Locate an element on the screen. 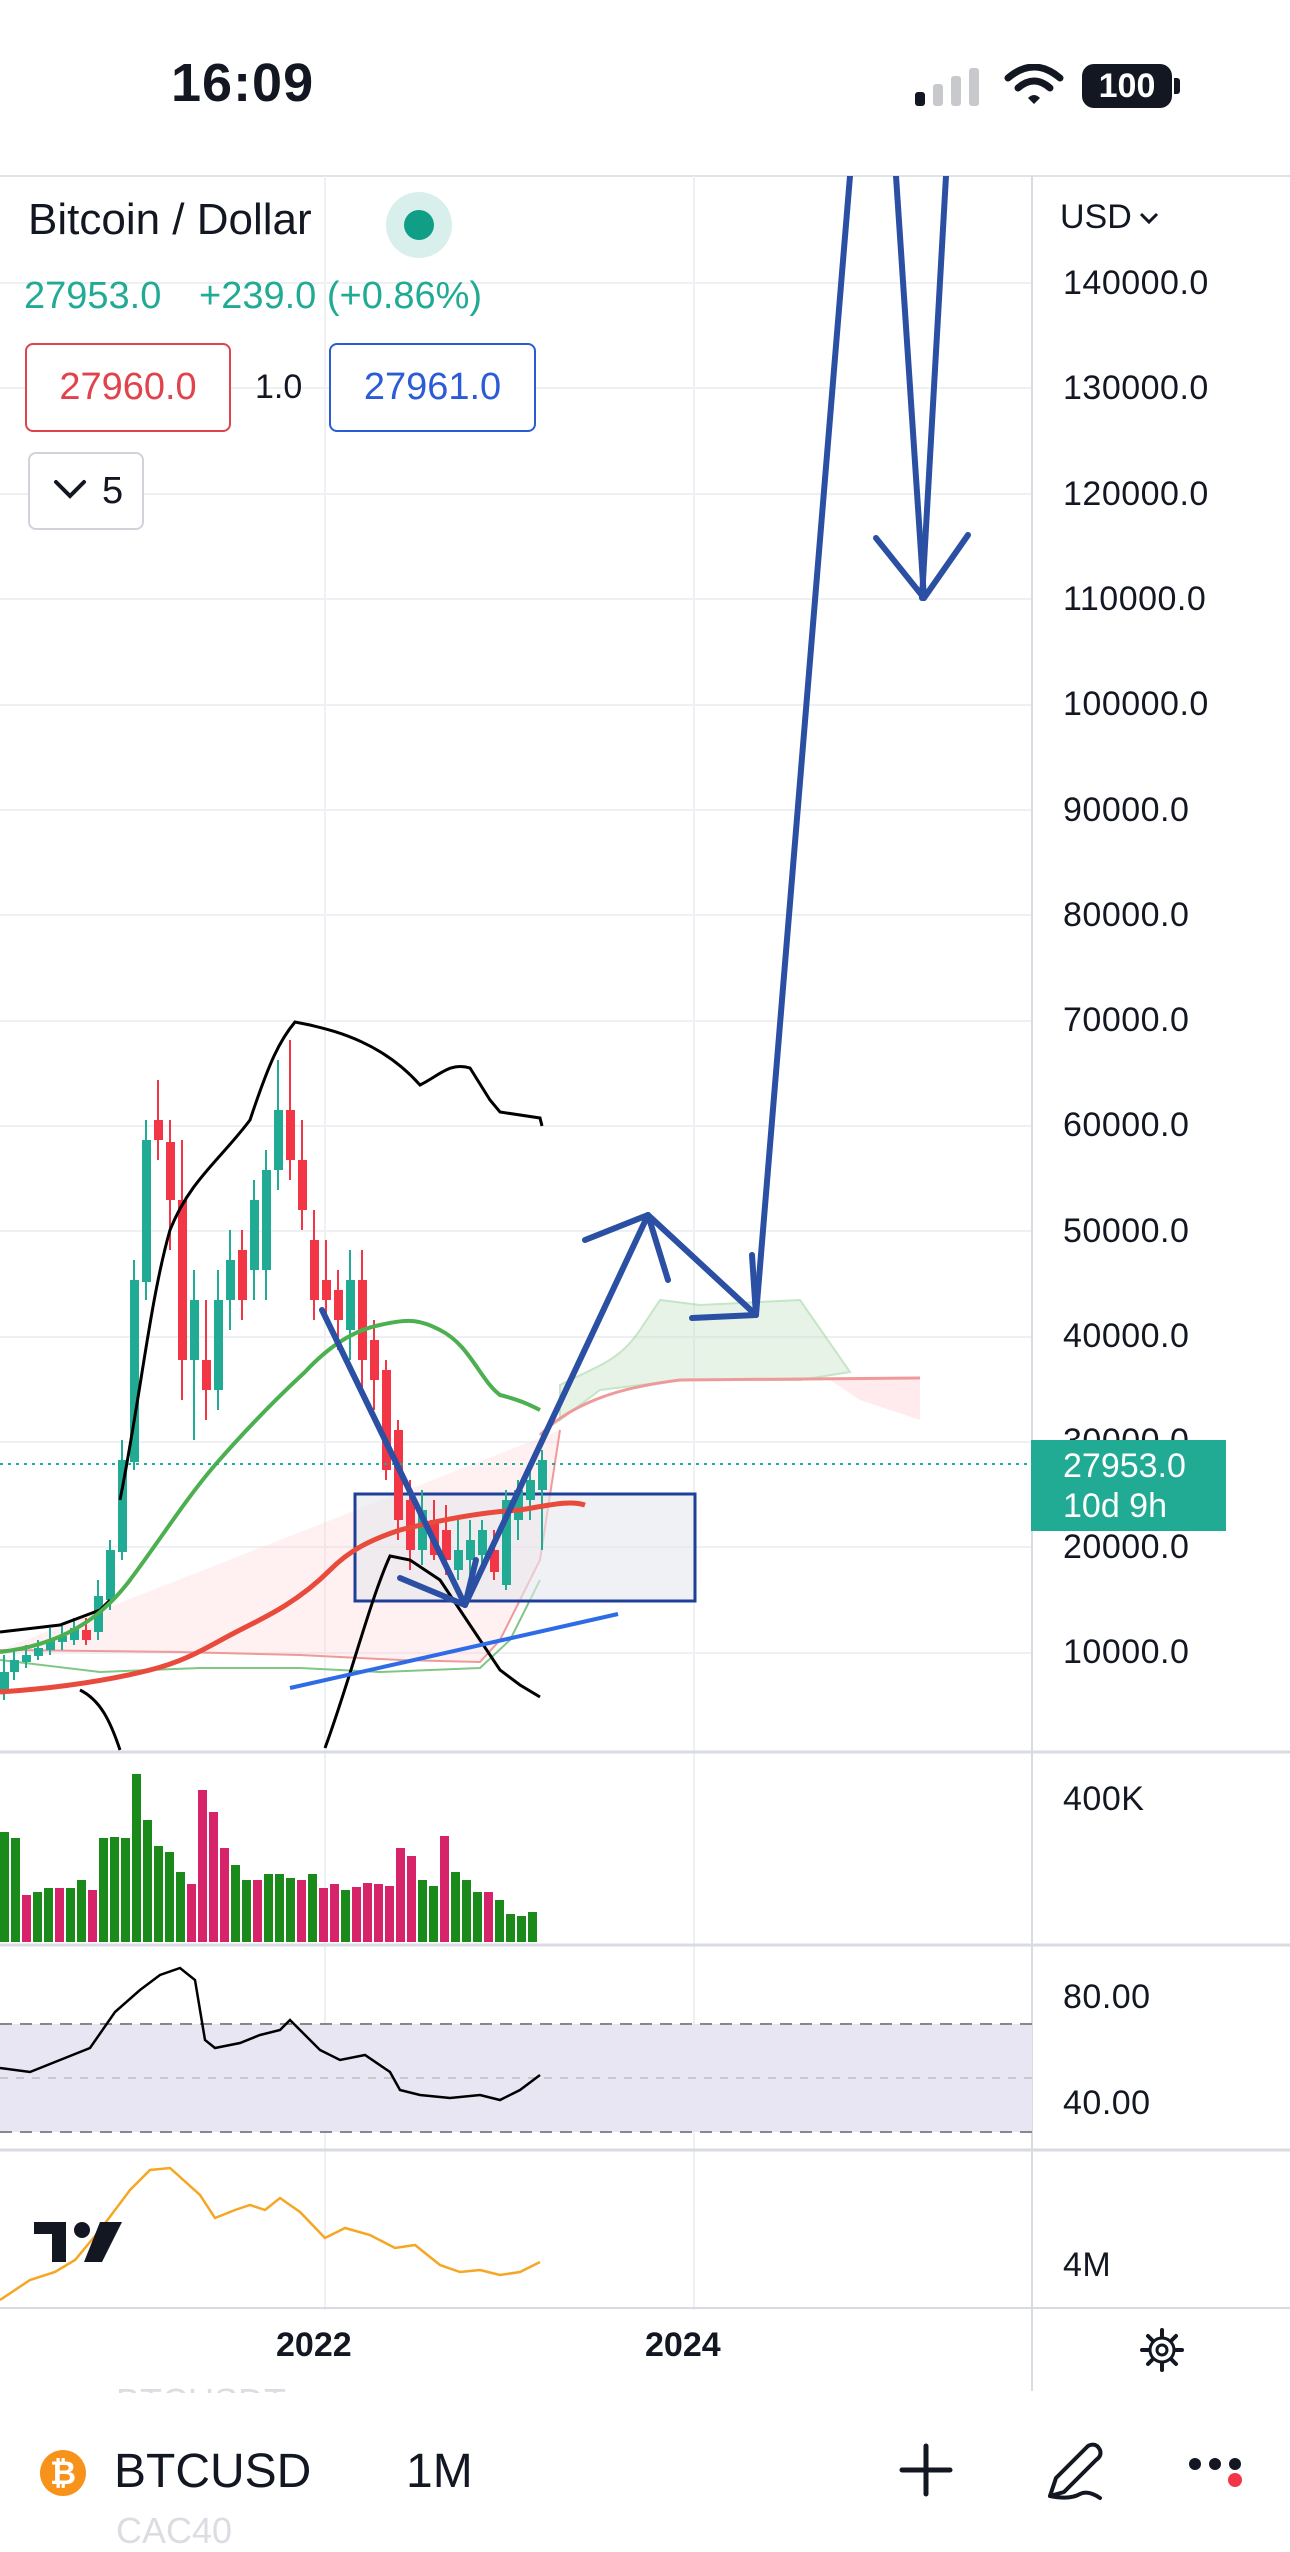 This screenshot has height=2552, width=1290. indicators-count: 5 is located at coordinates (113, 491).